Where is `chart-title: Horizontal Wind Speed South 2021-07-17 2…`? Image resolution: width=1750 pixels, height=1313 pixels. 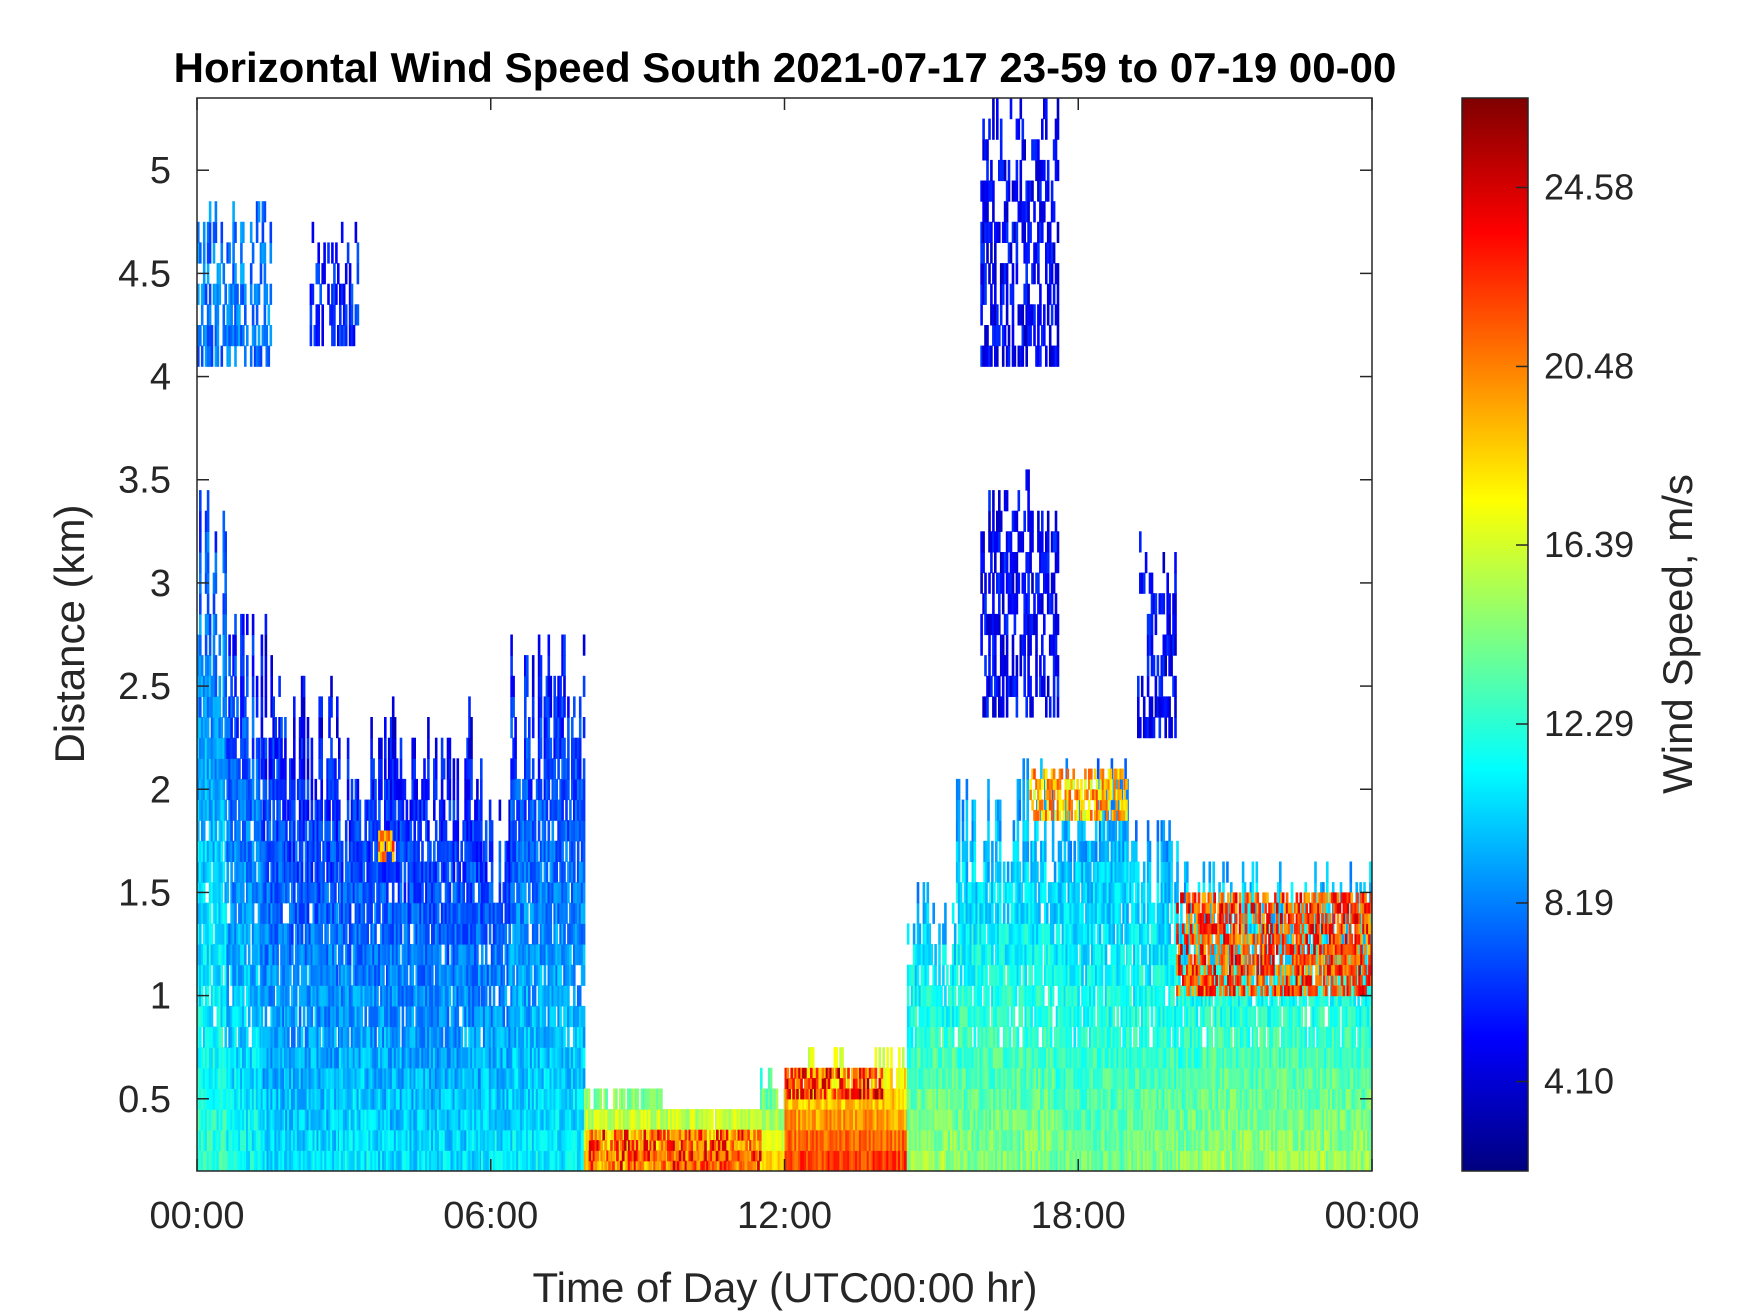 chart-title: Horizontal Wind Speed South 2021-07-17 2… is located at coordinates (785, 67).